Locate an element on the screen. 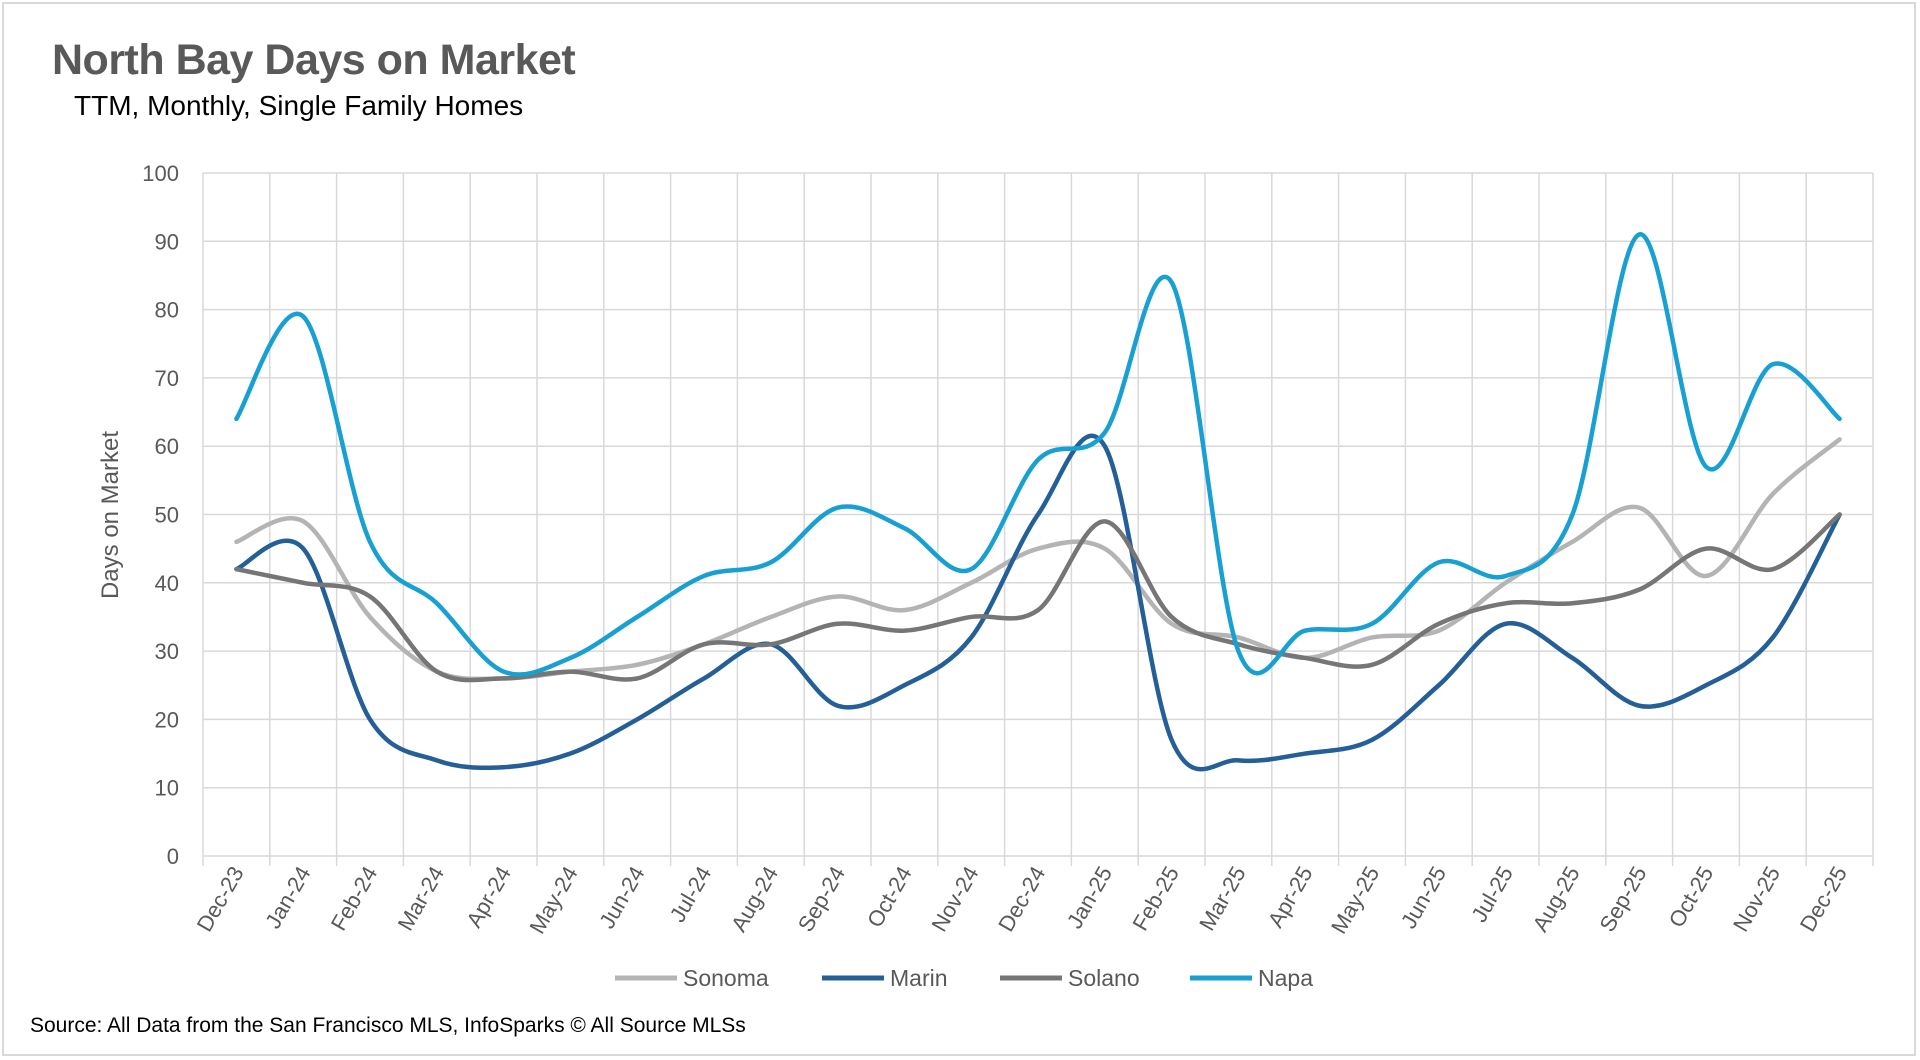 The height and width of the screenshot is (1060, 1920). y-axis-ticks: 0 10 20 30 40 50 60 70 80 90 100 is located at coordinates (160, 515).